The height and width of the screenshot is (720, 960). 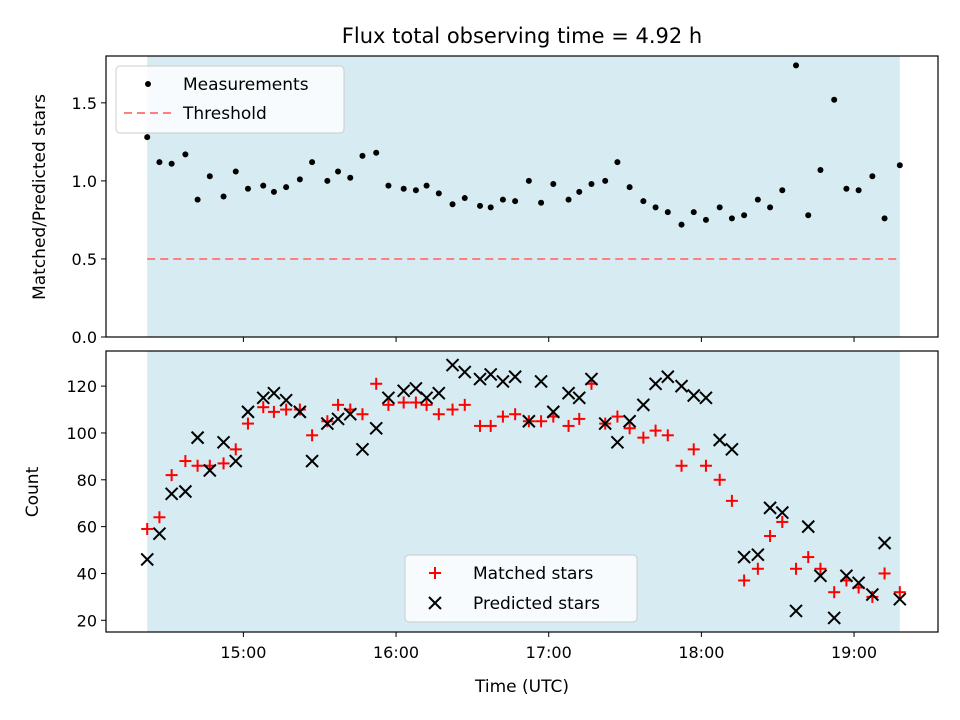 I want to click on count-x-tick-label: 15:00, so click(x=243, y=652).